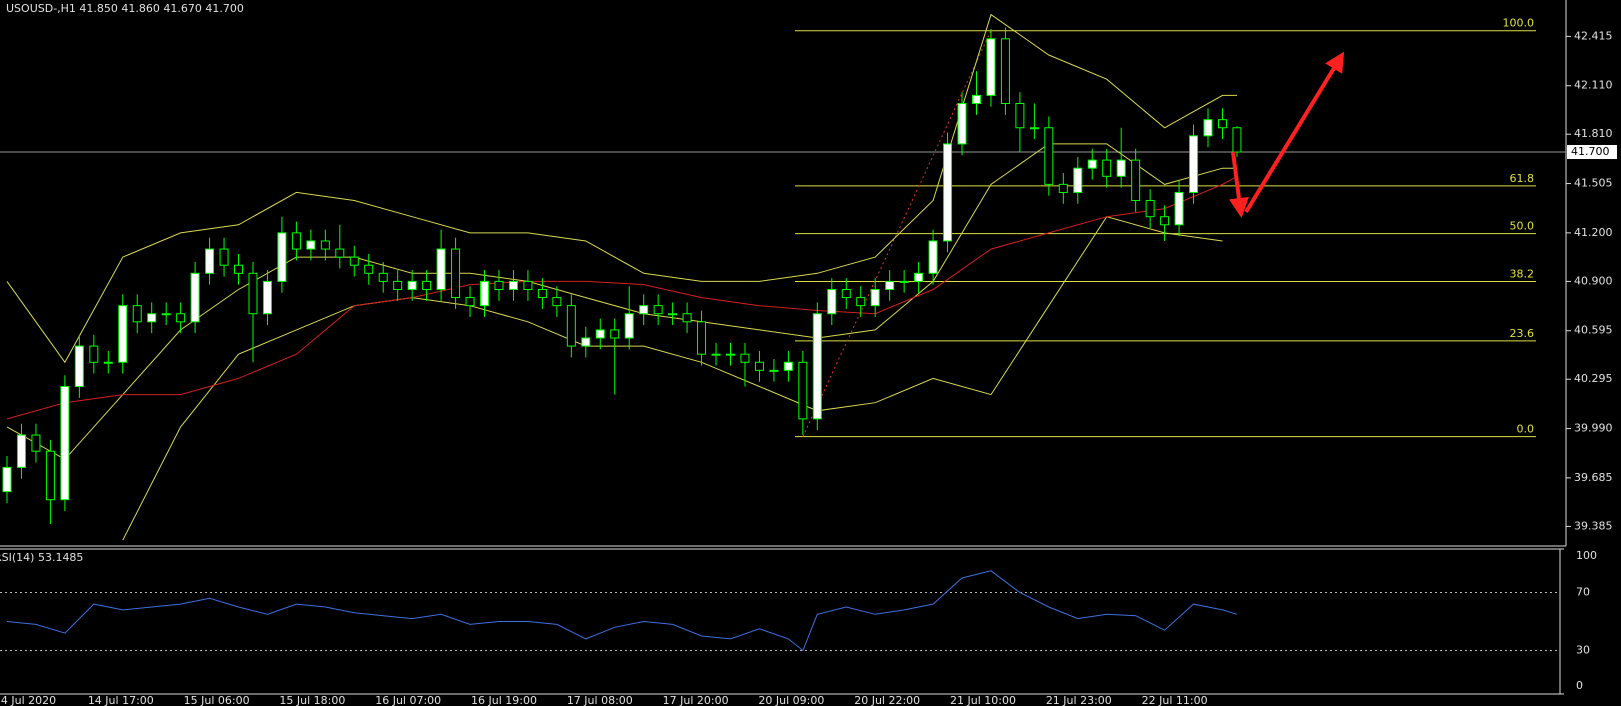  What do you see at coordinates (1522, 333) in the screenshot?
I see `fib-label: 23.6` at bounding box center [1522, 333].